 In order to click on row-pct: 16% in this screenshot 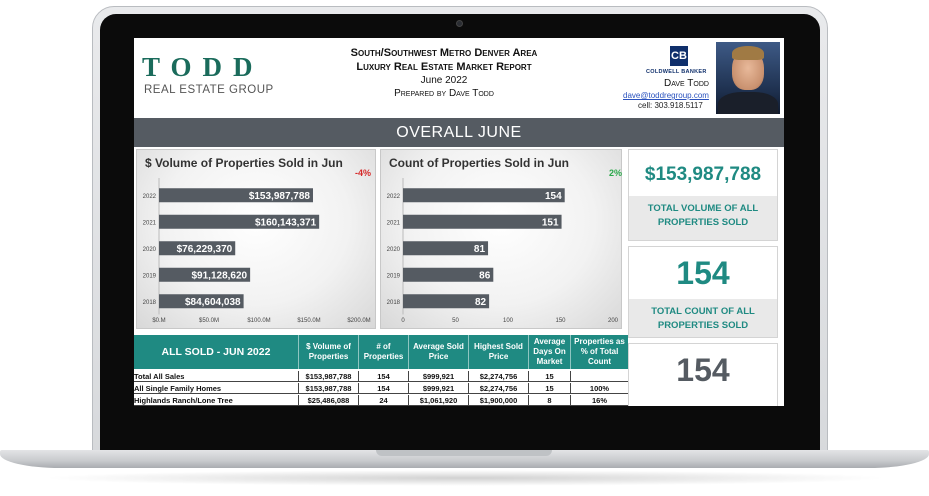, I will do `click(599, 400)`.